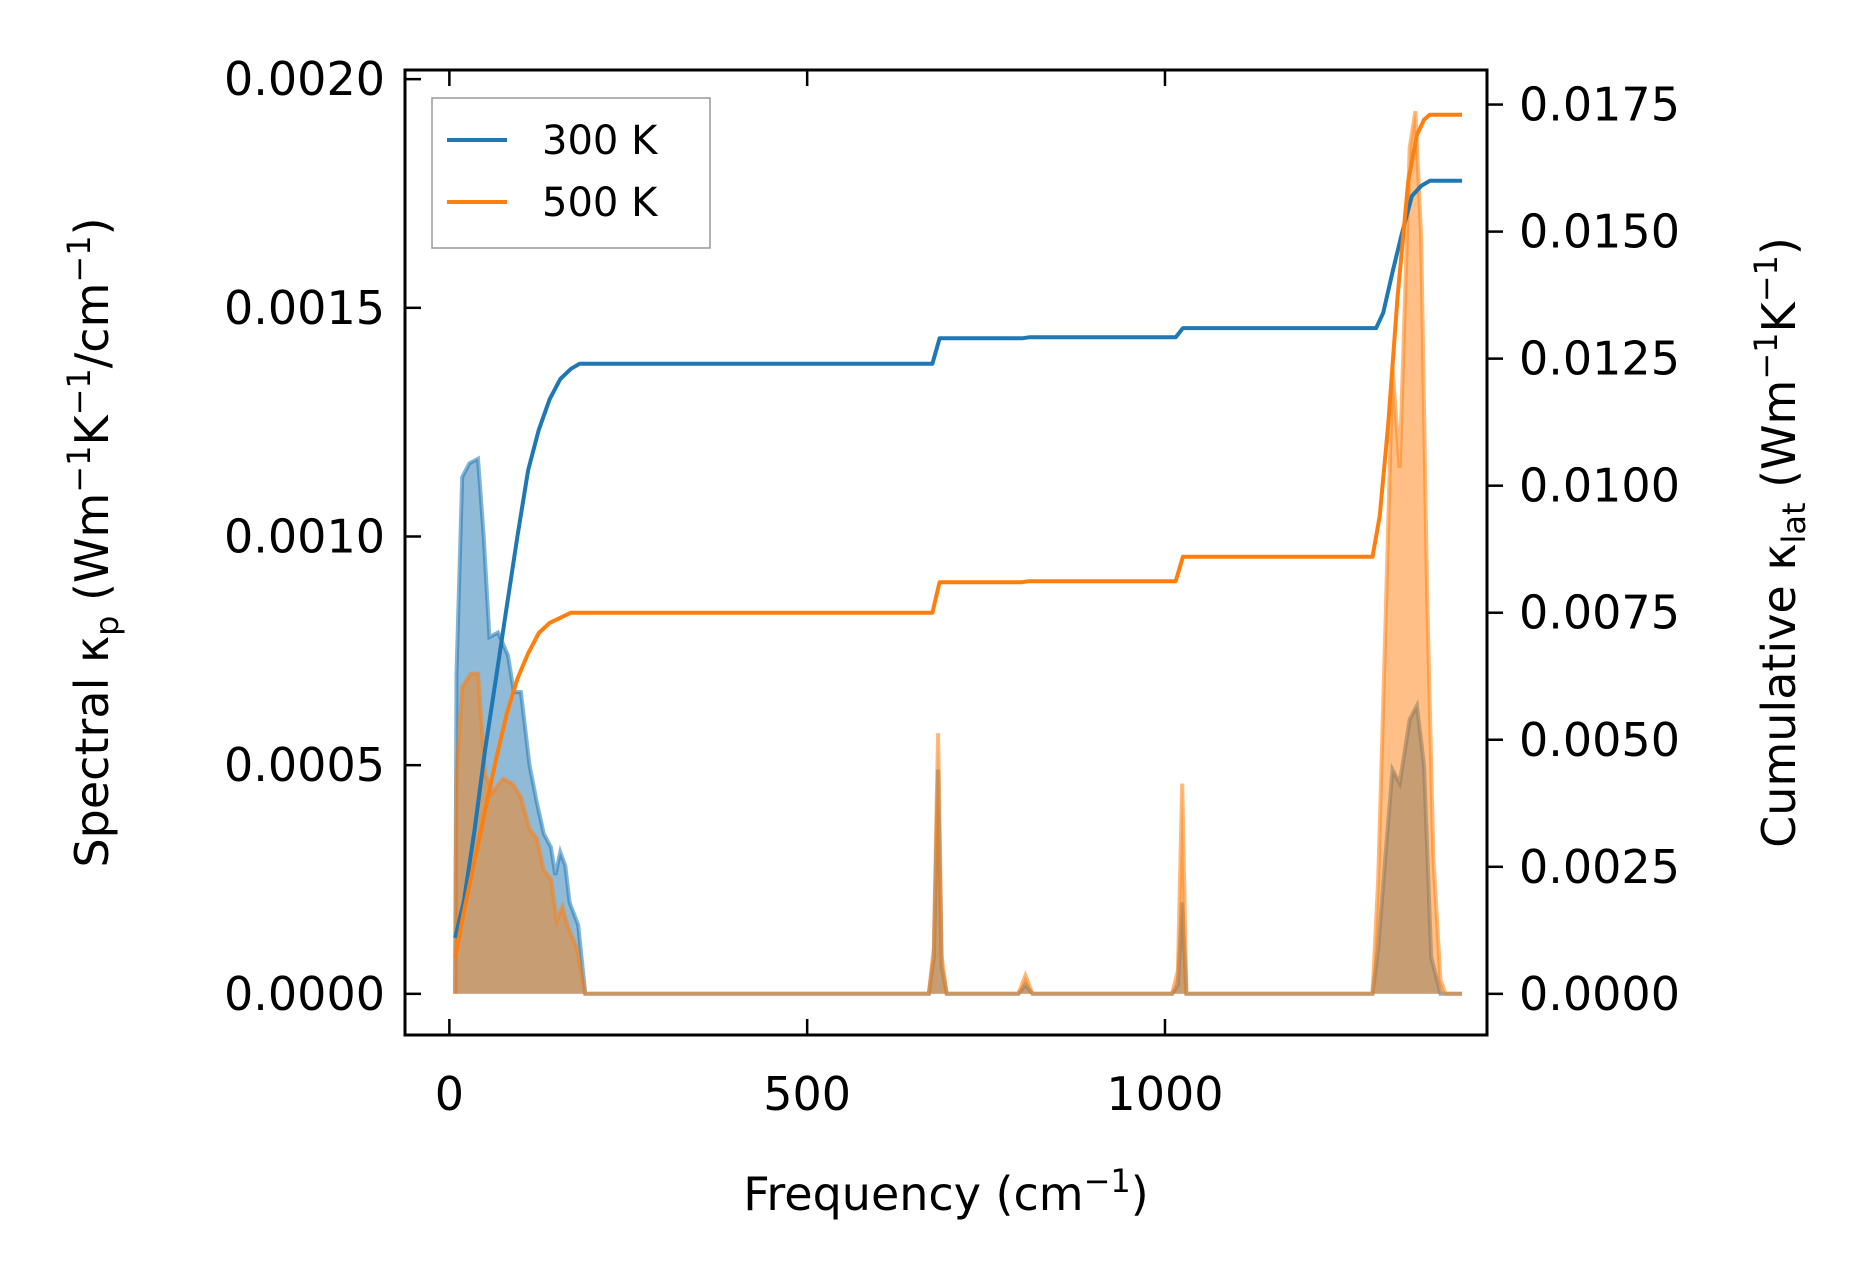 This screenshot has height=1275, width=1865. Describe the element at coordinates (1599, 740) in the screenshot. I see `y-right-tick-label: 0.0050` at that location.